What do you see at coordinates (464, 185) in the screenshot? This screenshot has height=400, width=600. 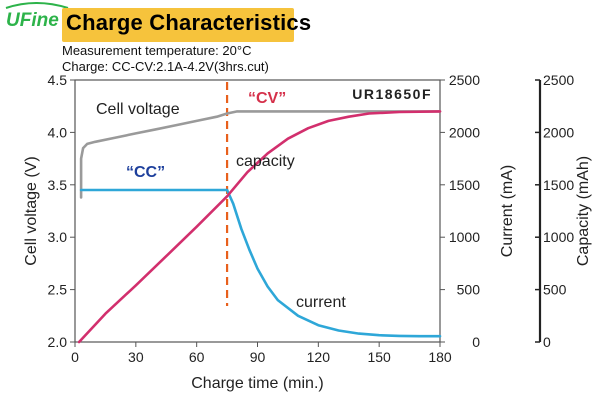 I see `current-tick-label: 1500` at bounding box center [464, 185].